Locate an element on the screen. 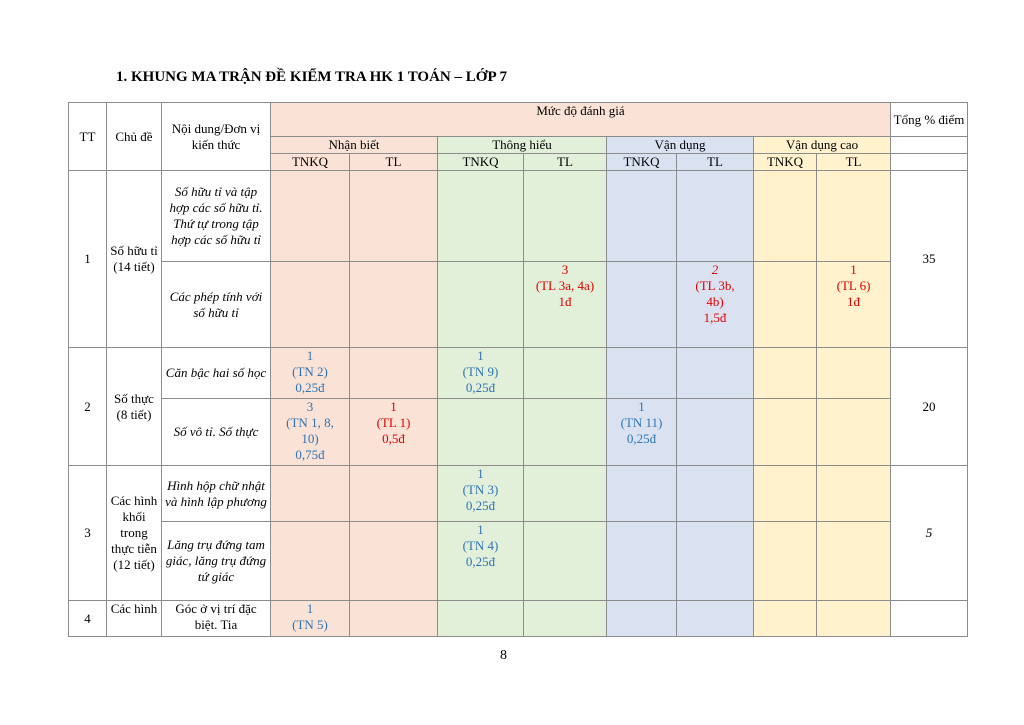 The width and height of the screenshot is (1024, 725). level-van-dung-cao: Vận dụng cao is located at coordinates (822, 145).